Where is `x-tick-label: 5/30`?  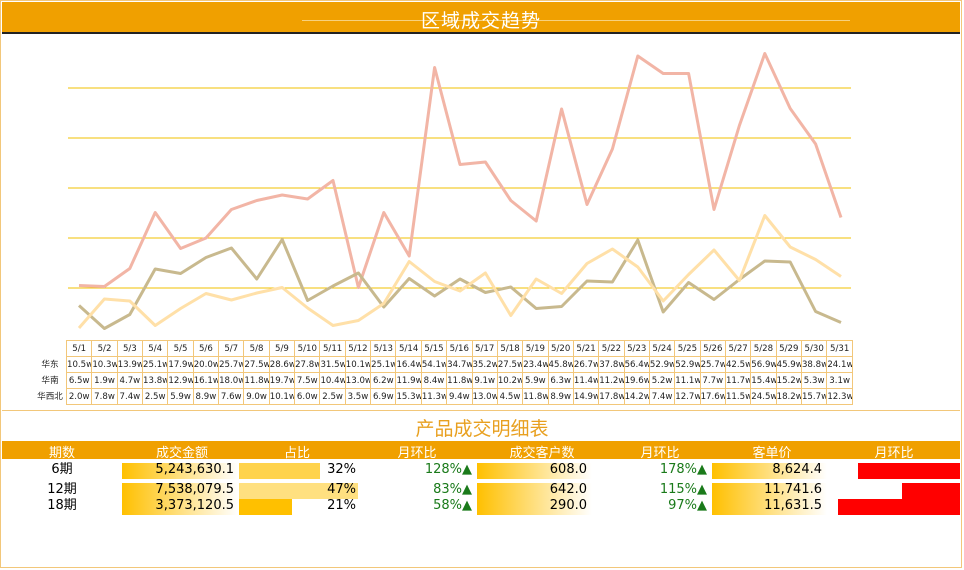
x-tick-label: 5/30 is located at coordinates (814, 348).